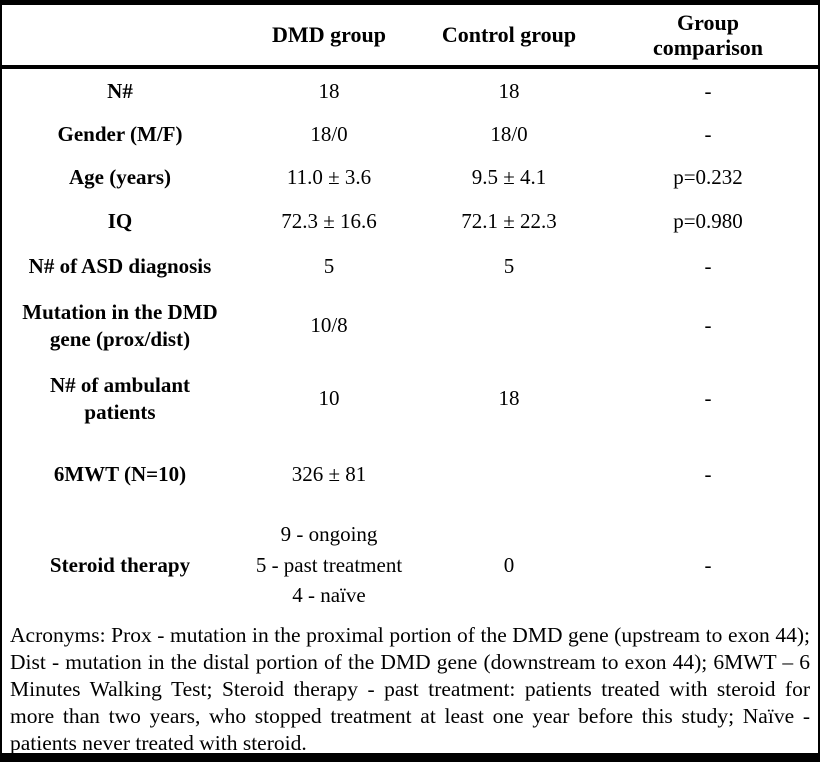  I want to click on row-label: N# of ambulant patients, so click(120, 398).